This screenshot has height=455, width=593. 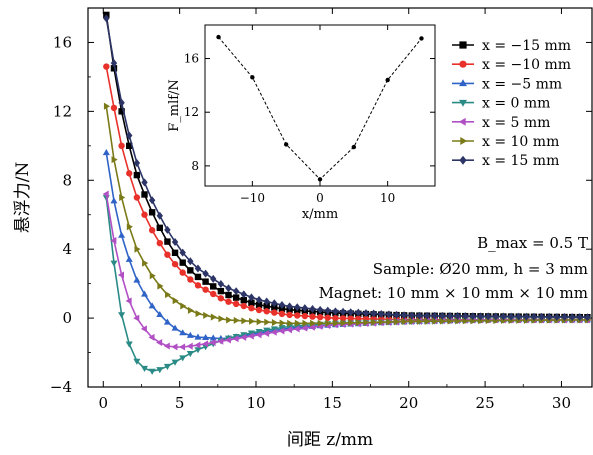 What do you see at coordinates (453, 293) in the screenshot?
I see `annotation-text: Magnet: 10 mm × 10 mm × 10 mm` at bounding box center [453, 293].